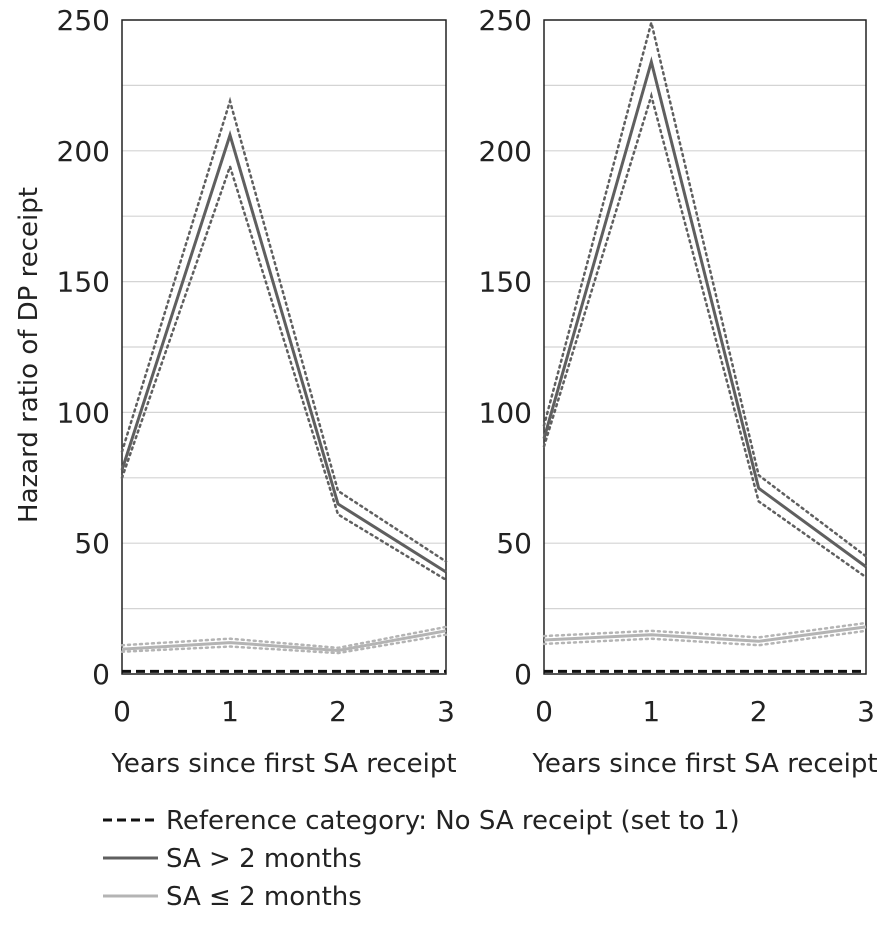  I want to click on legend-label-light: SA ≤ 2 months, so click(264, 897).